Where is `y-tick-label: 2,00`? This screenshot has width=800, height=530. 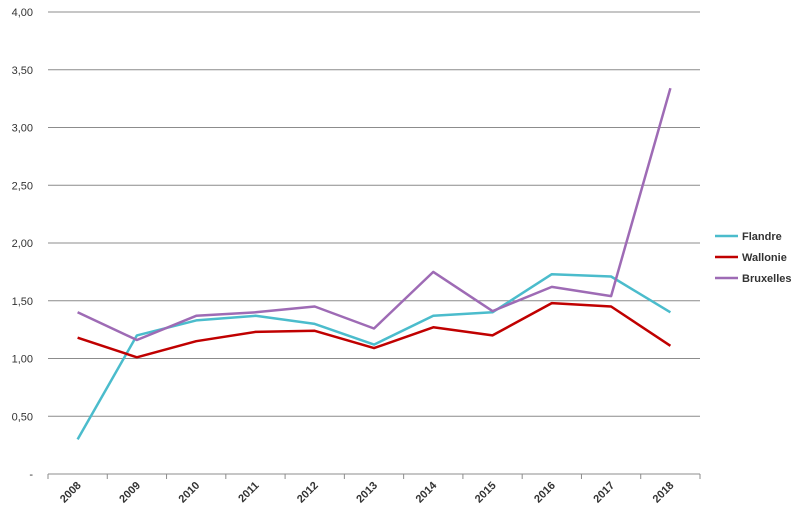
y-tick-label: 2,00 is located at coordinates (22, 244).